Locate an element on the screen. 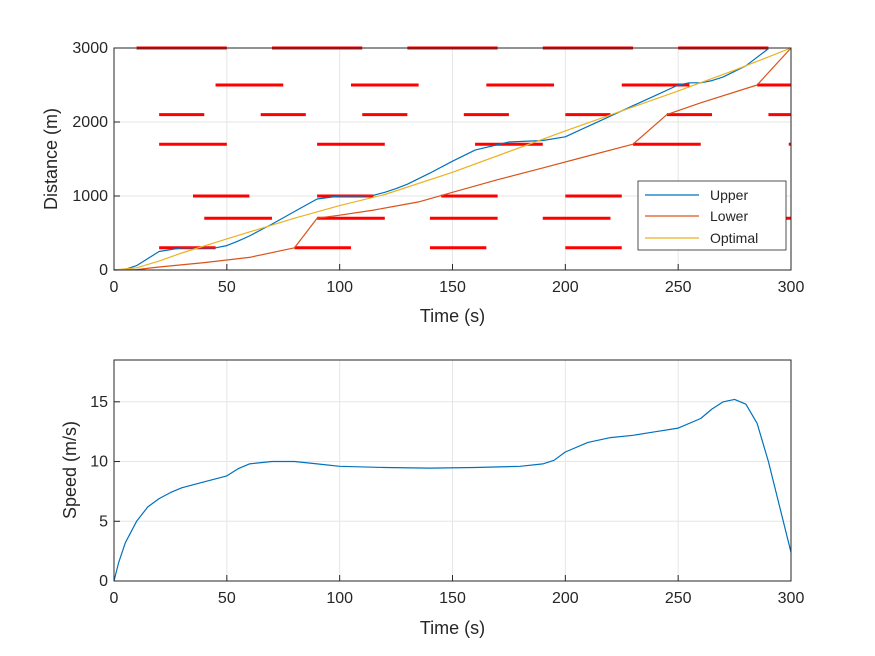 This screenshot has width=875, height=656. speed-x-tick-label: 150 is located at coordinates (452, 598).